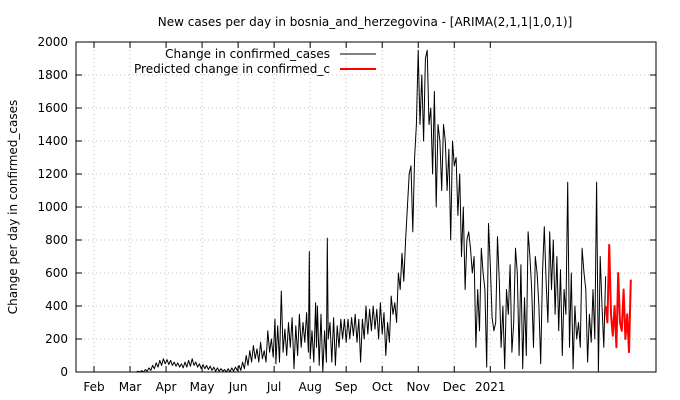 Image resolution: width=680 pixels, height=400 pixels. What do you see at coordinates (13, 207) in the screenshot?
I see `y-axis-label: Change per day in confirmed_cases` at bounding box center [13, 207].